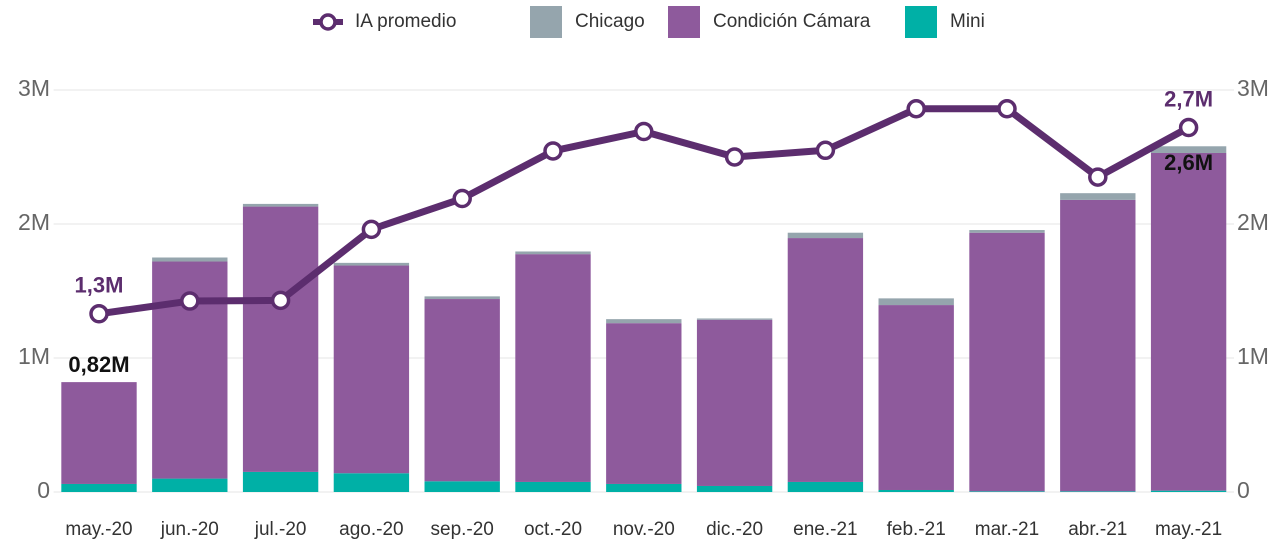  I want to click on legend-label: IA promedio, so click(405, 21).